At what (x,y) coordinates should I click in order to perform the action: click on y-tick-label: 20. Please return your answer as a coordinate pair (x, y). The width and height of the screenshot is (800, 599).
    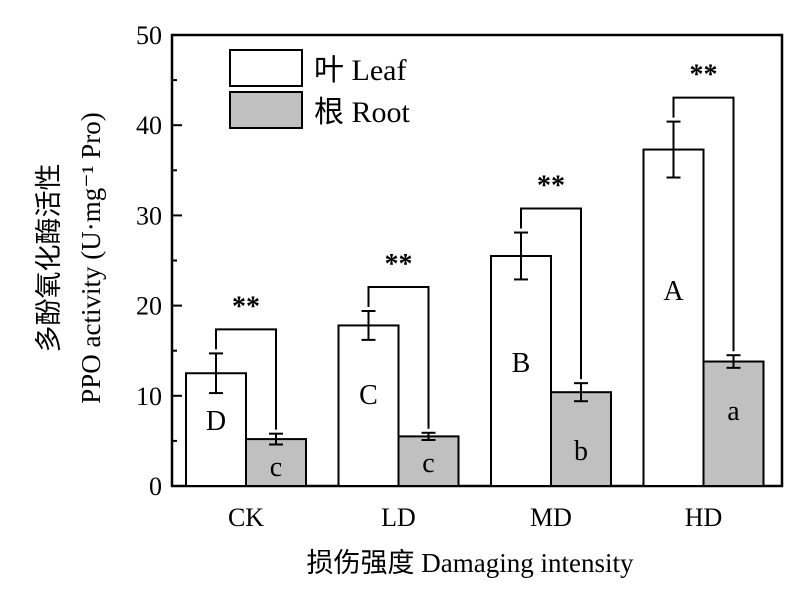
    Looking at the image, I should click on (149, 306).